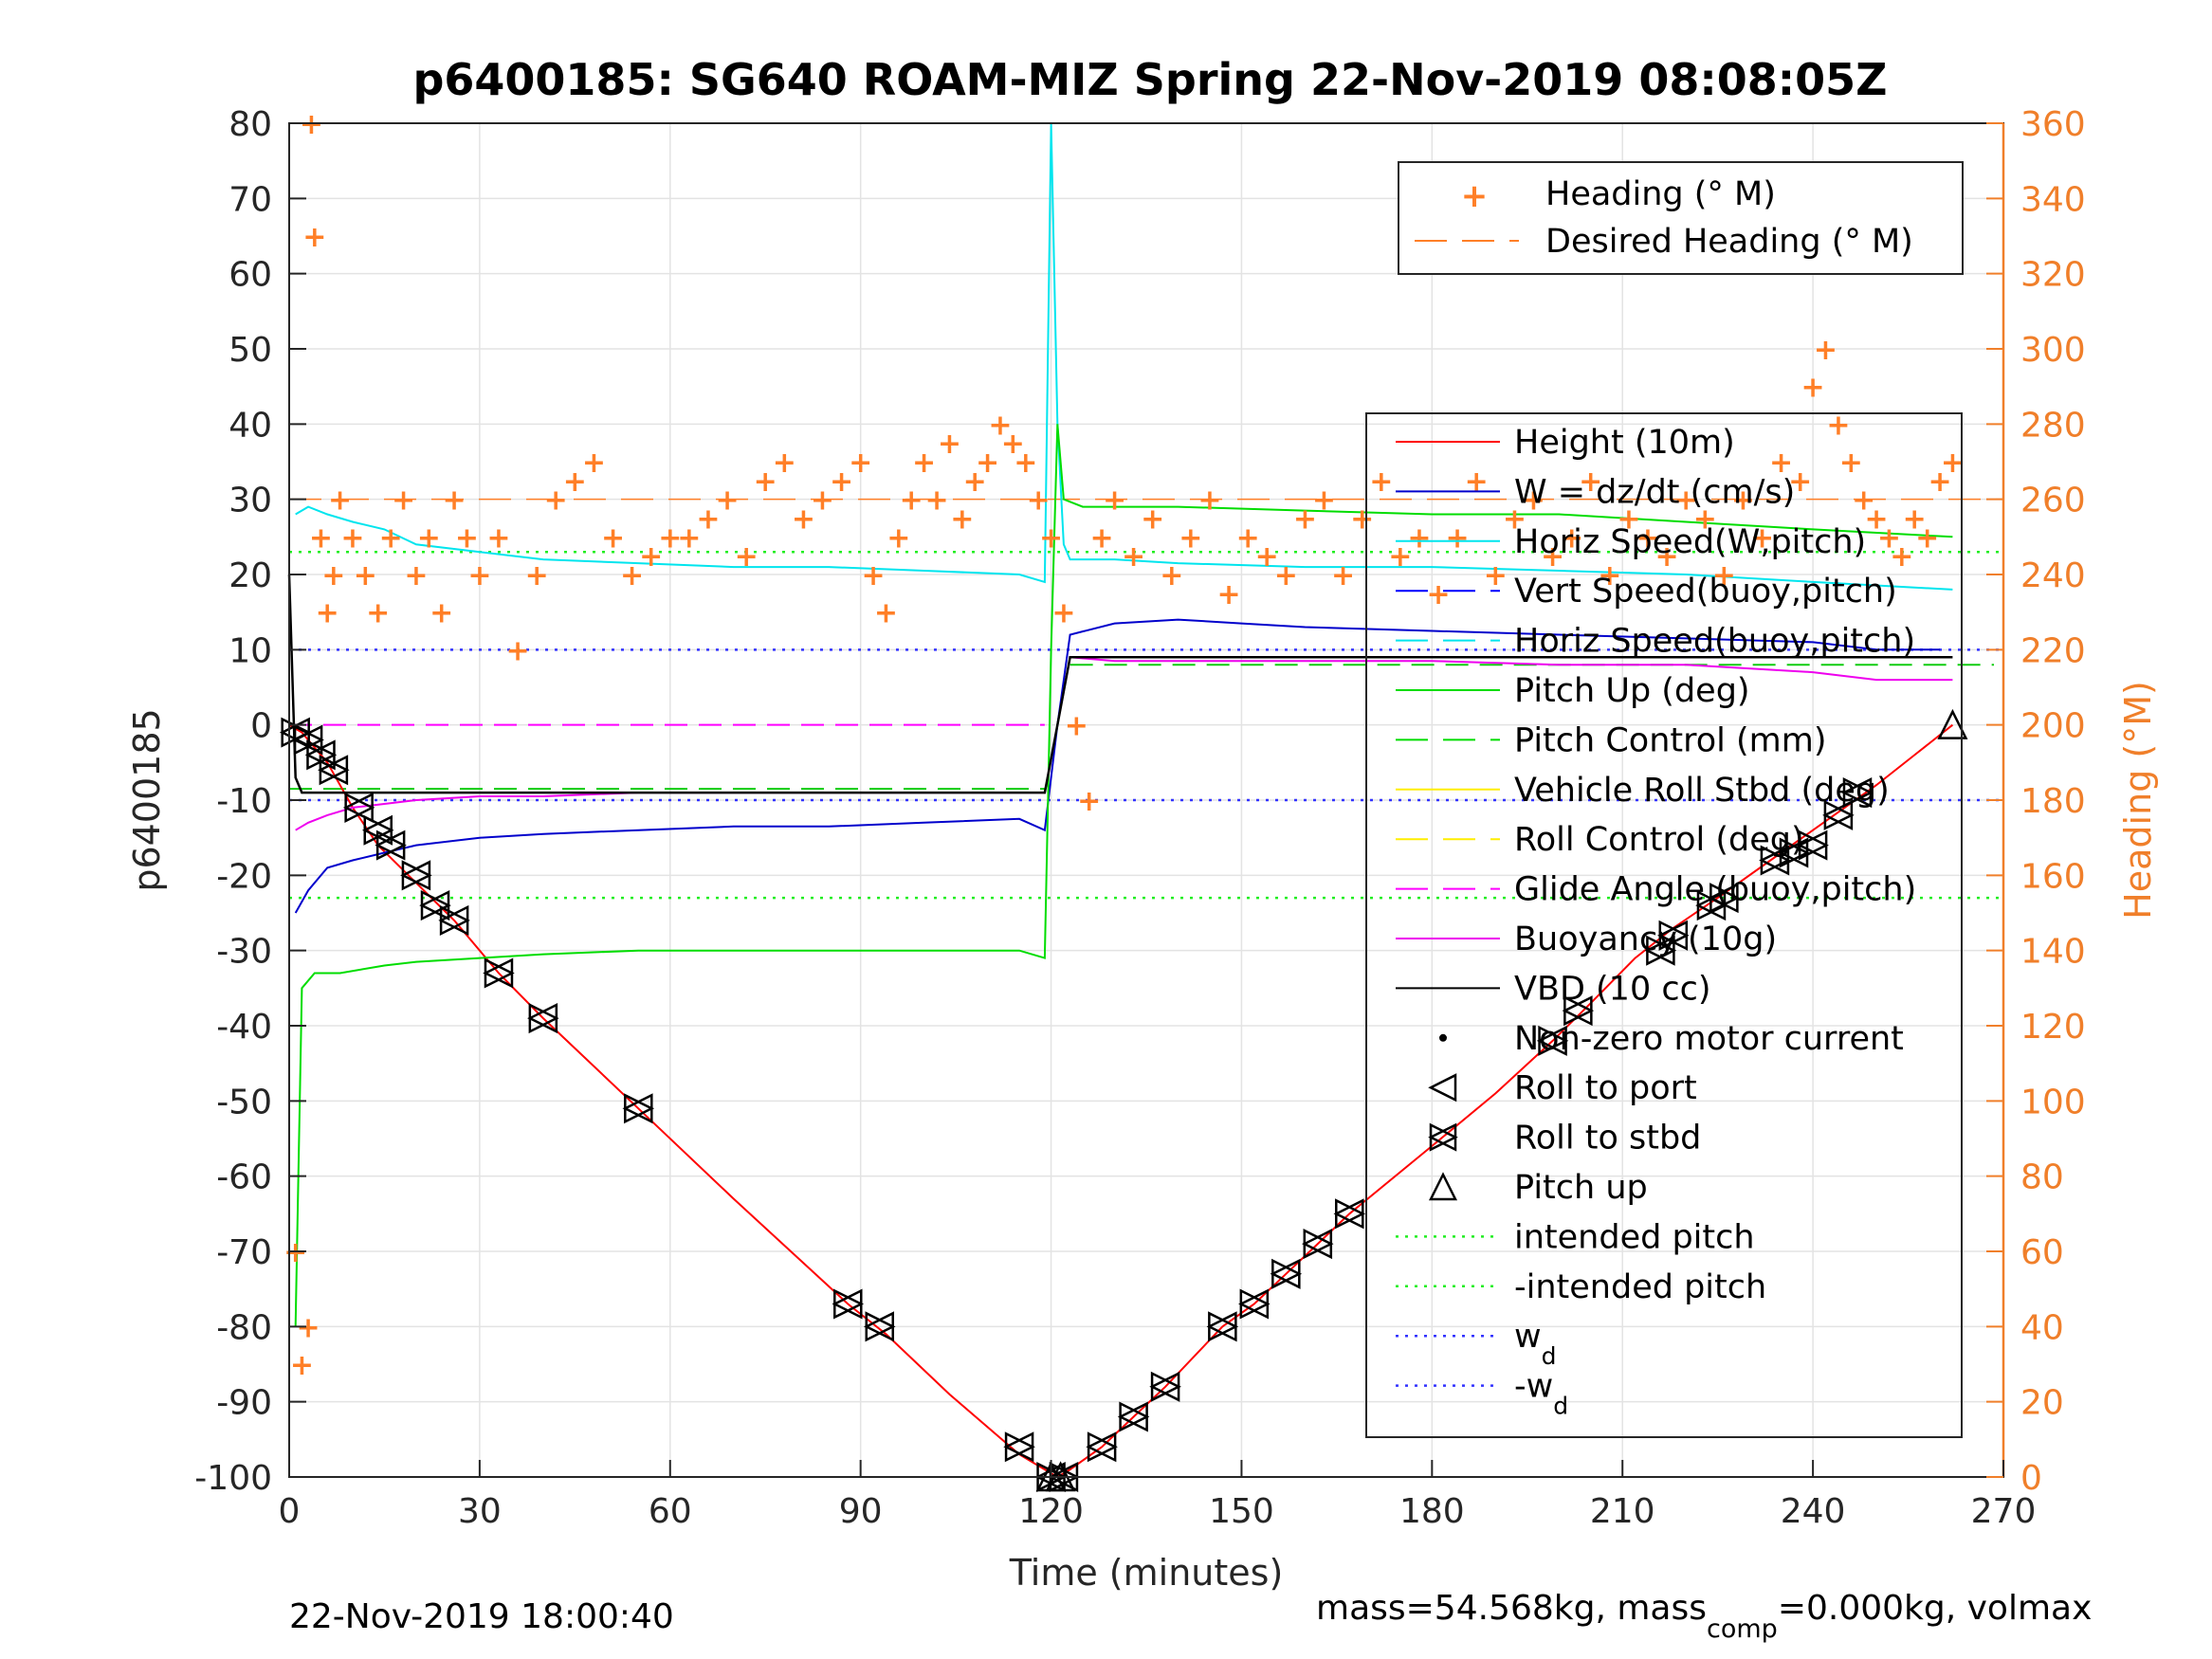  What do you see at coordinates (1146, 1573) in the screenshot?
I see `x-axis-label: Time (minutes)` at bounding box center [1146, 1573].